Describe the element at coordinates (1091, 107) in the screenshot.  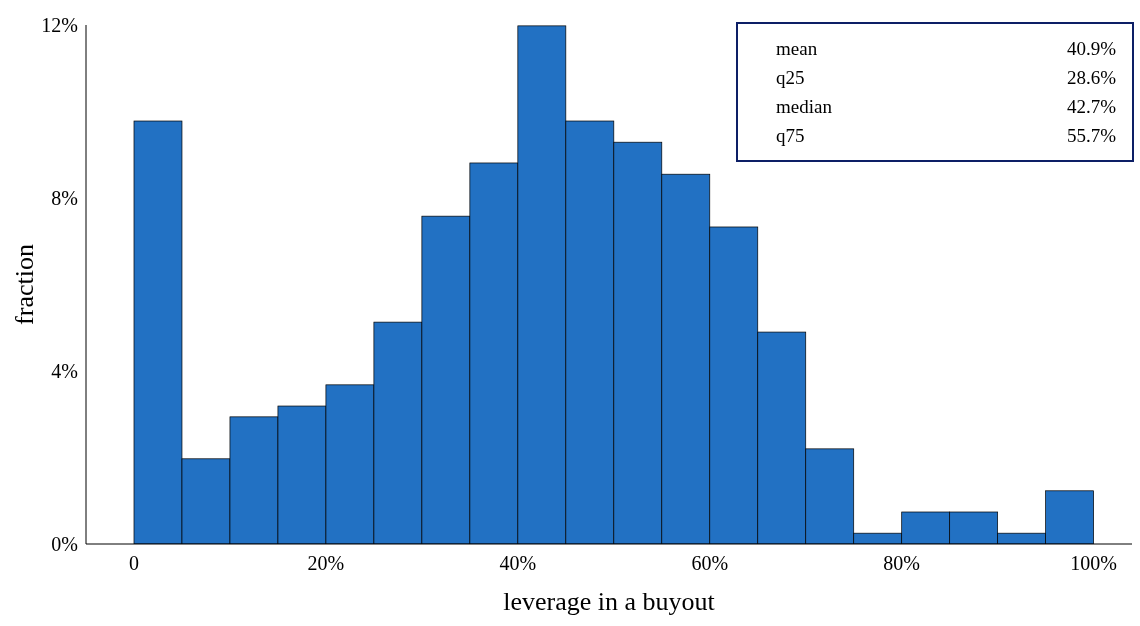
I see `annotation: 42.7%` at that location.